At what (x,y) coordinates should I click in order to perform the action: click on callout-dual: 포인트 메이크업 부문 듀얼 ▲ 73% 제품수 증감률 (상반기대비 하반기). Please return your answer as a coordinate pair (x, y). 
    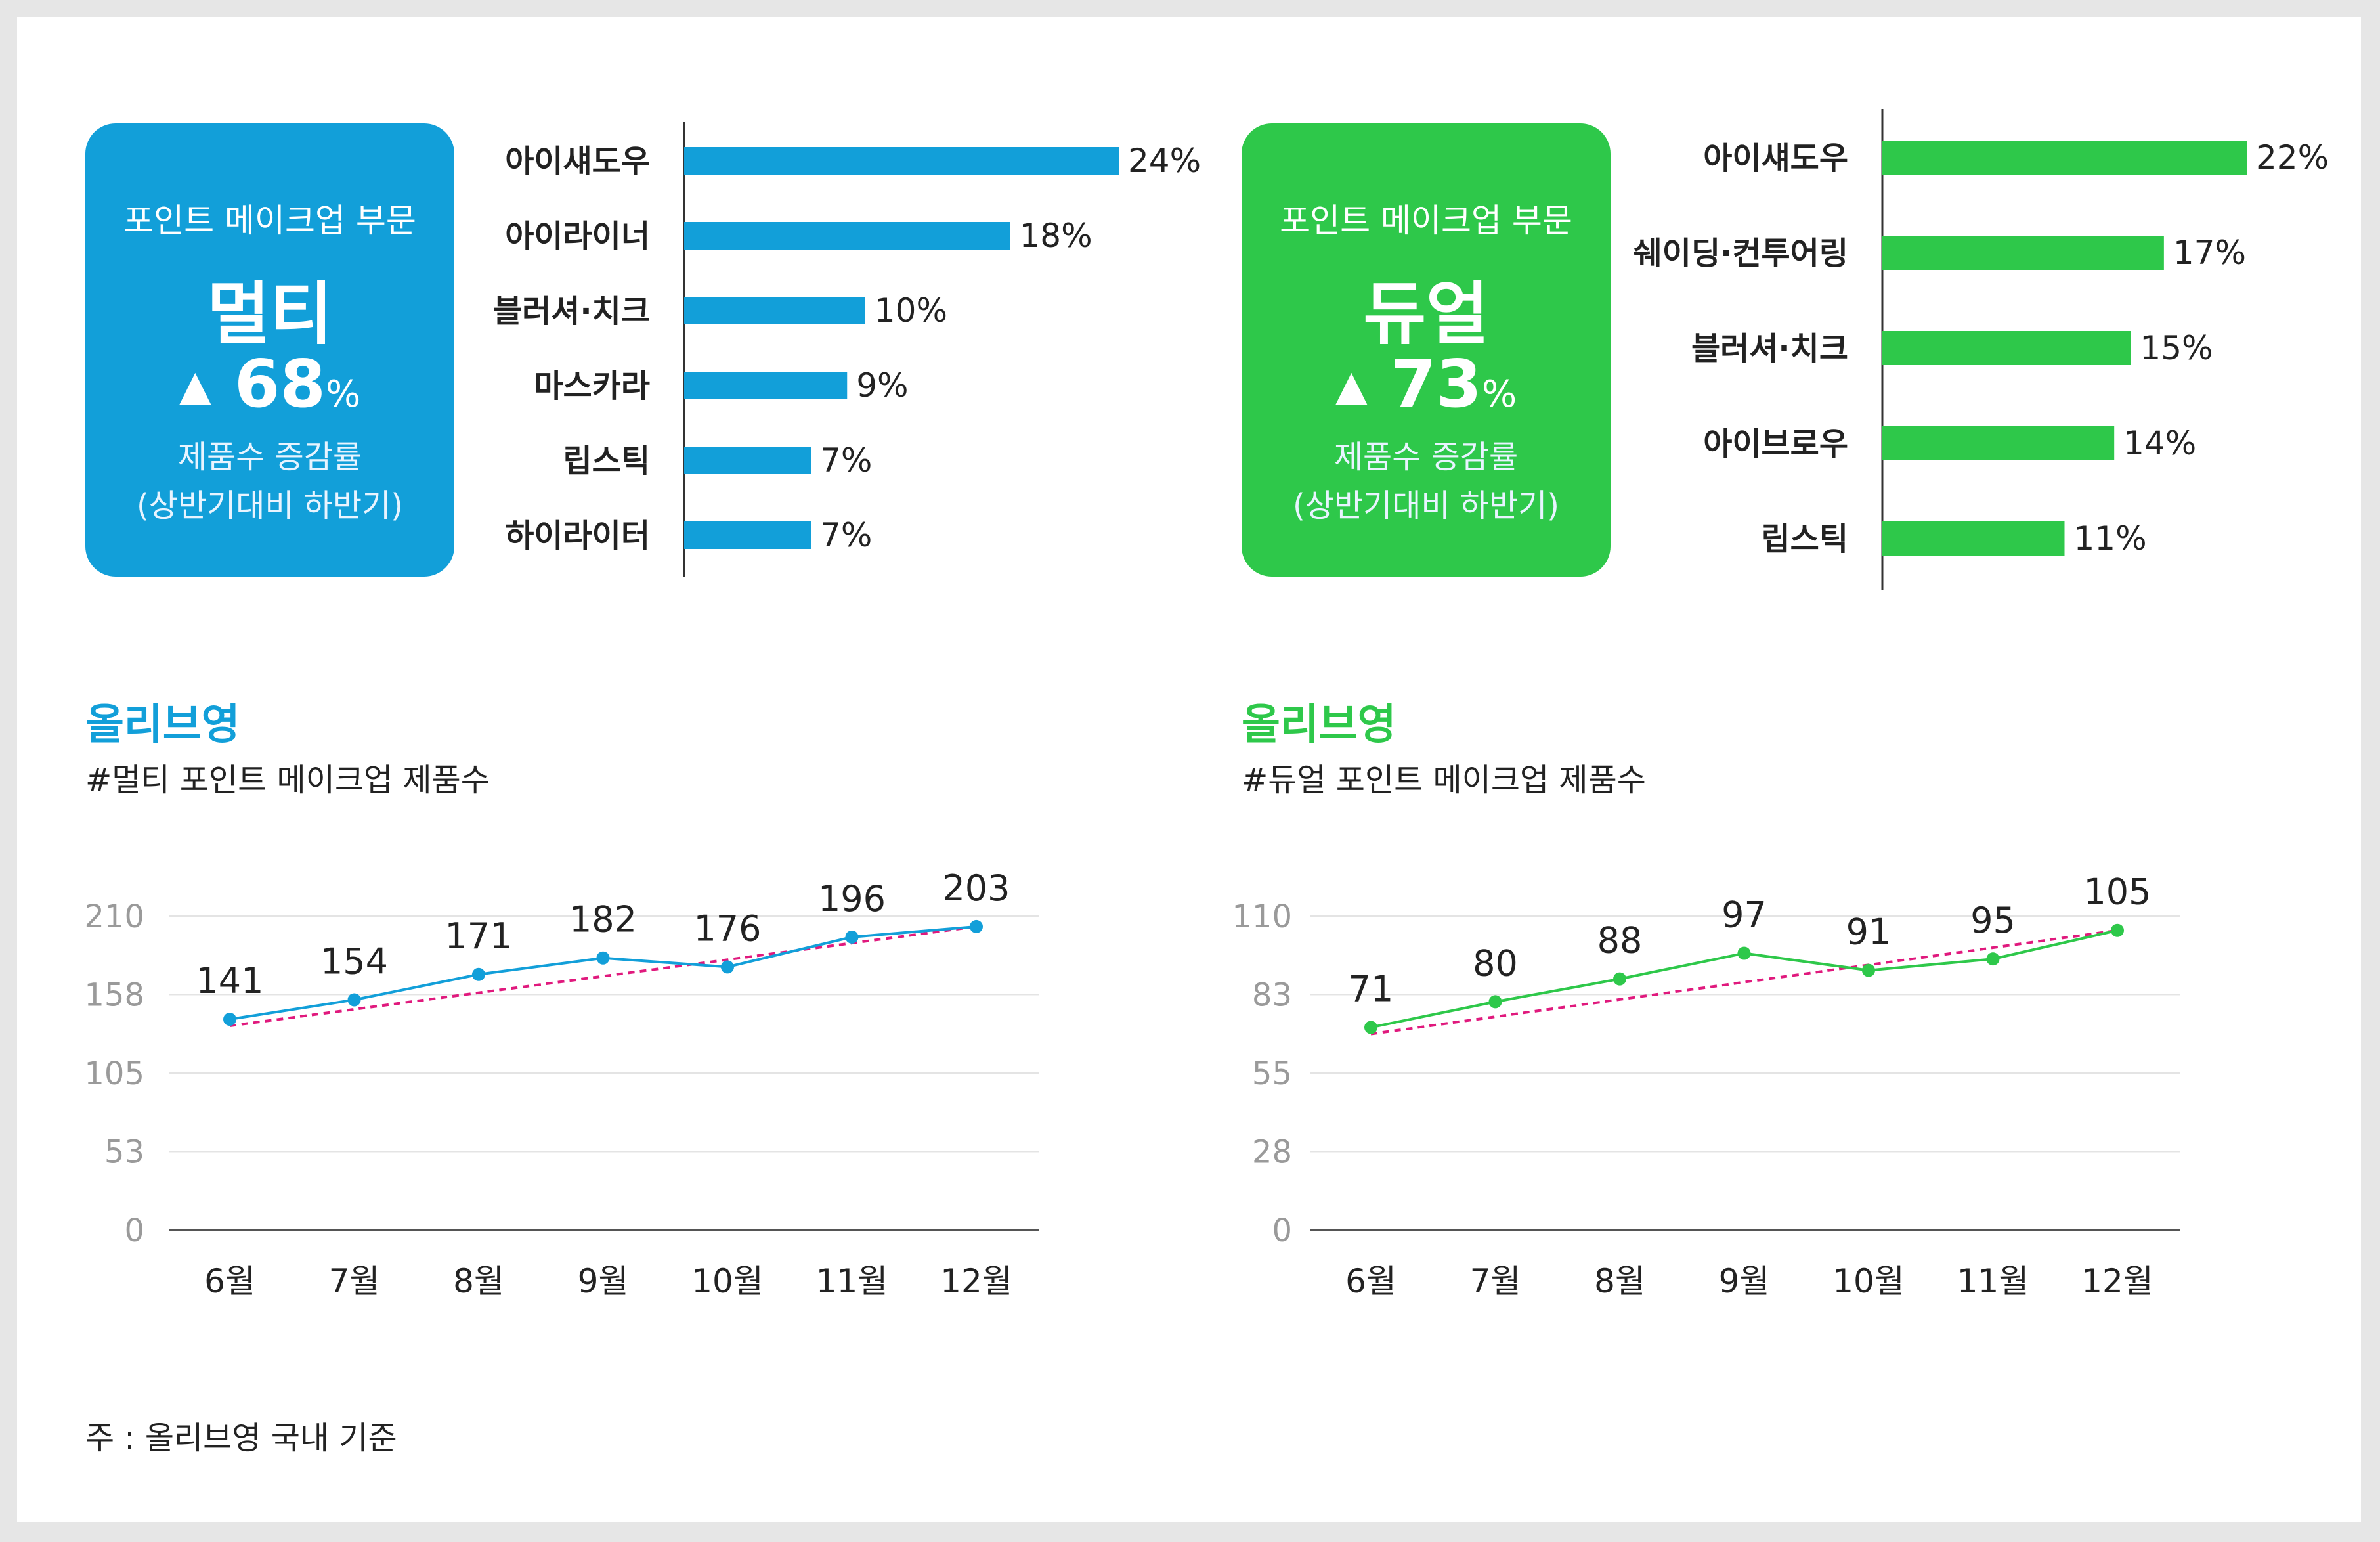
    Looking at the image, I should click on (1426, 350).